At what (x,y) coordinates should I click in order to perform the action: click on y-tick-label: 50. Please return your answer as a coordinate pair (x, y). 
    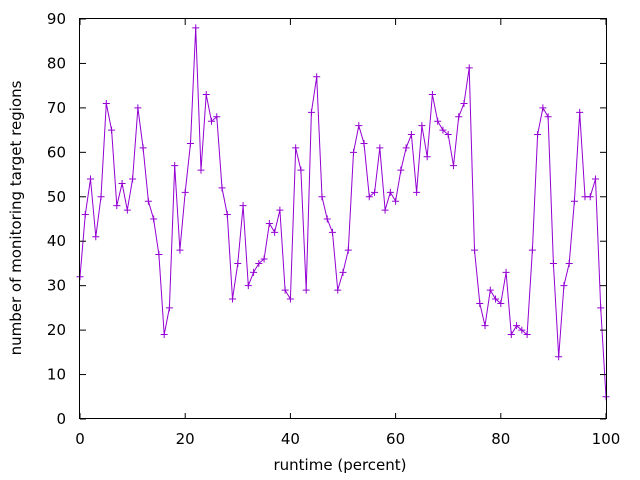
    Looking at the image, I should click on (56, 197).